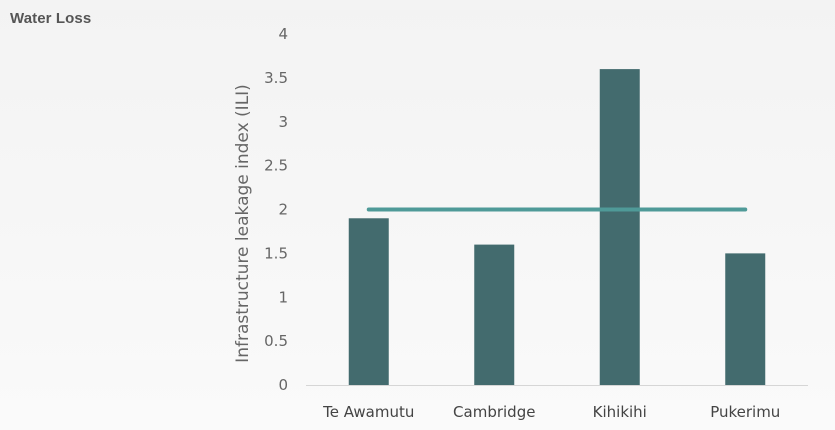 The image size is (835, 430). What do you see at coordinates (276, 341) in the screenshot?
I see `y-tick-label: 0.5` at bounding box center [276, 341].